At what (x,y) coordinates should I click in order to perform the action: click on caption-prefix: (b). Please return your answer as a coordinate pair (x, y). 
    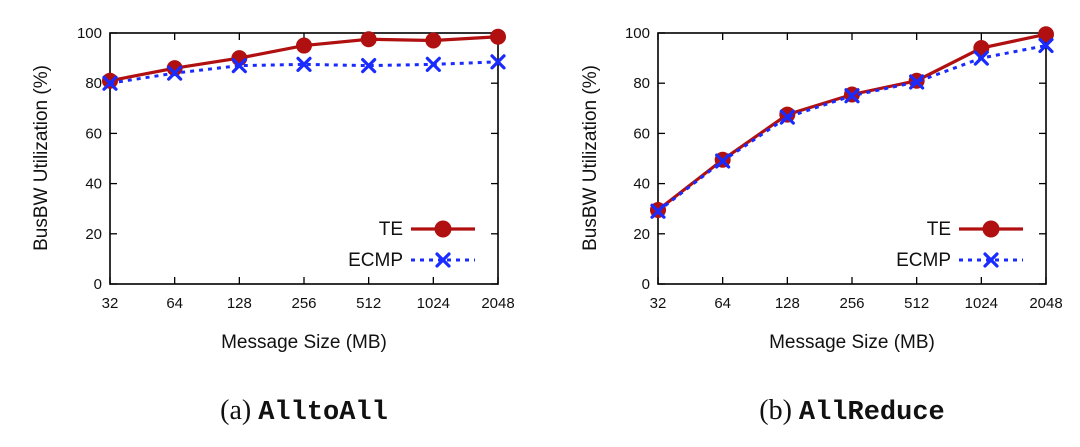
    Looking at the image, I should click on (779, 410).